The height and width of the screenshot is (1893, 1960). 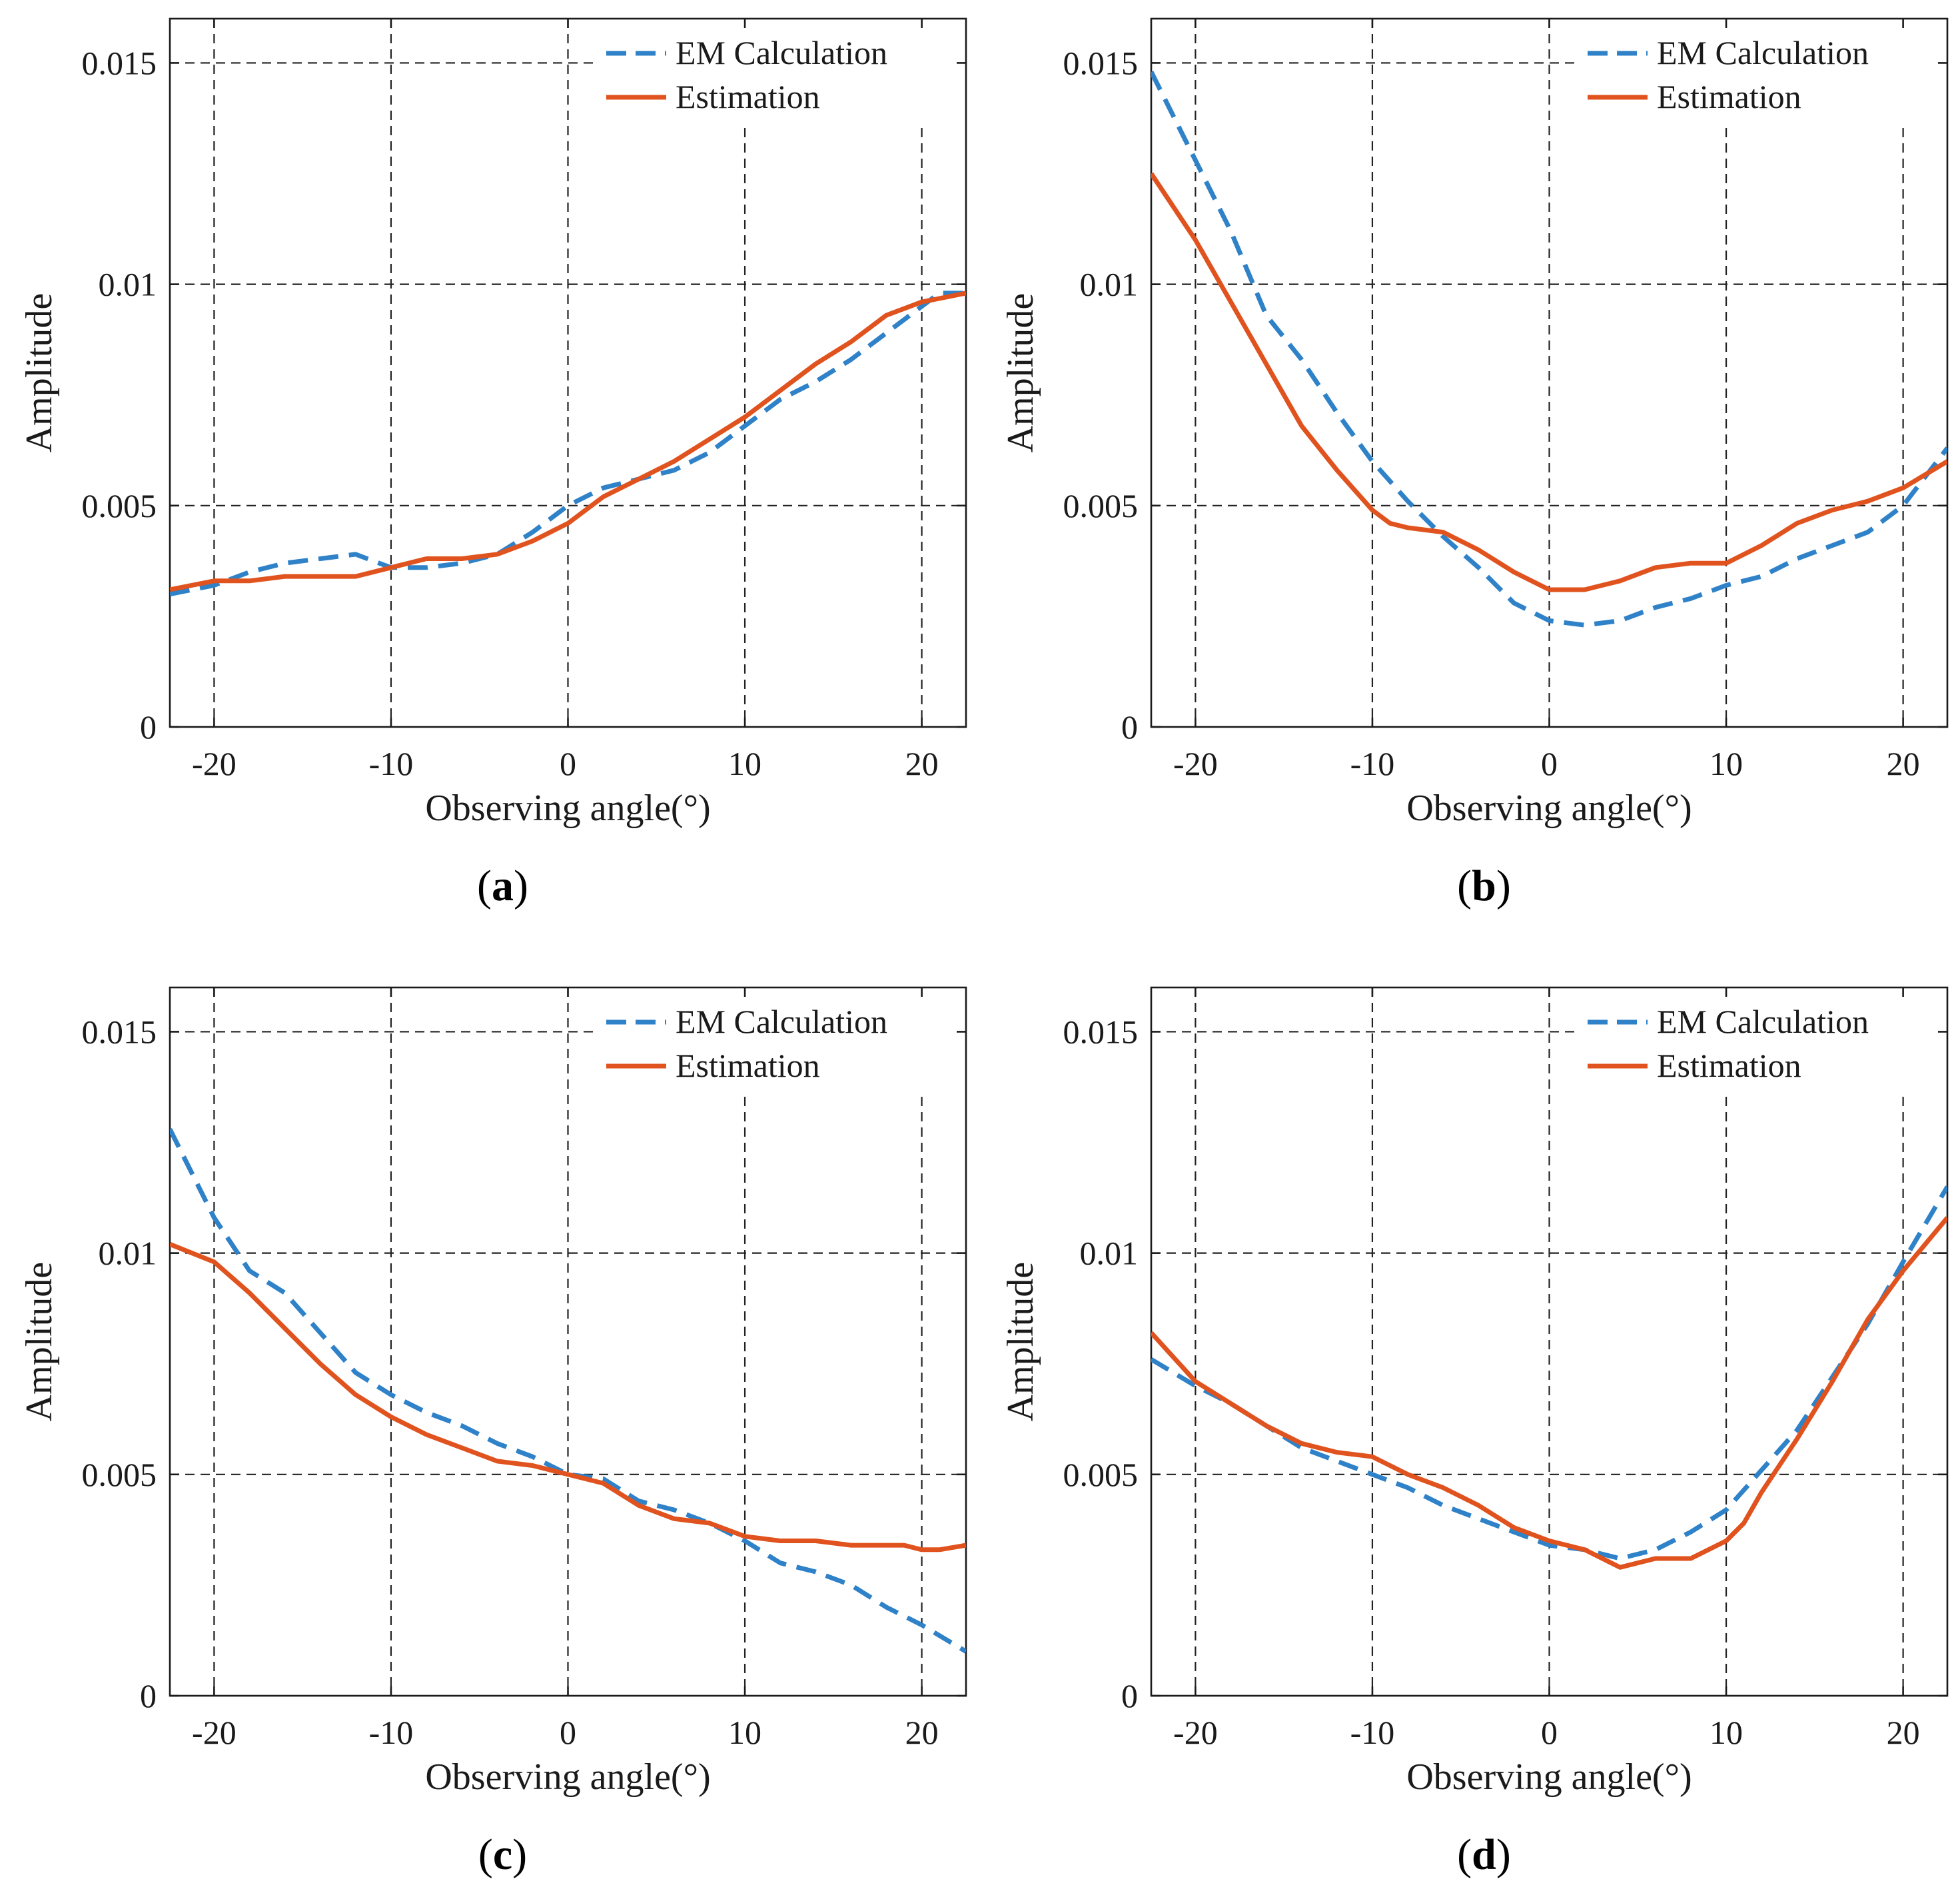 I want to click on caption-letter: b, so click(x=1484, y=886).